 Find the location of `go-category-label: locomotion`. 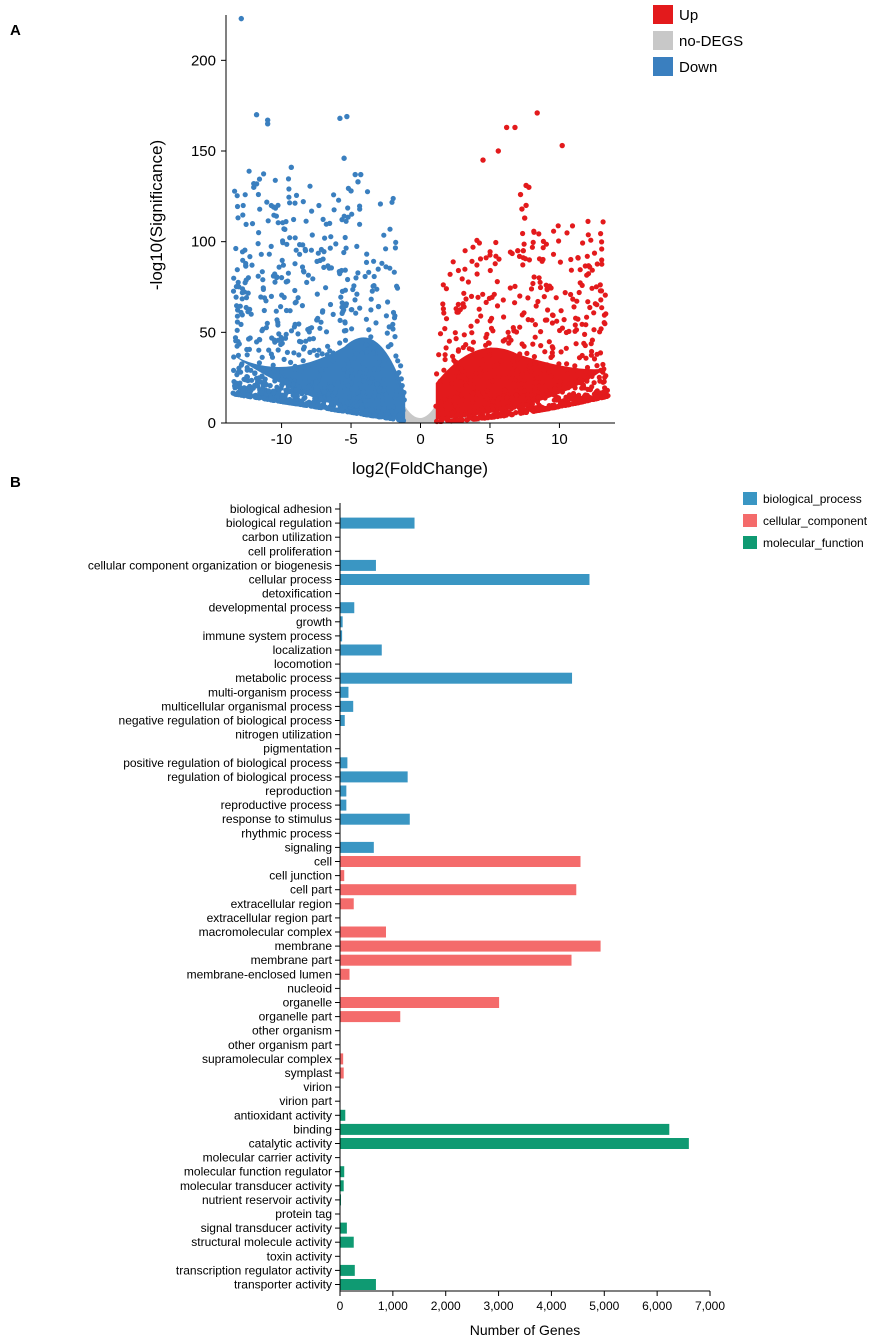

go-category-label: locomotion is located at coordinates (303, 664).